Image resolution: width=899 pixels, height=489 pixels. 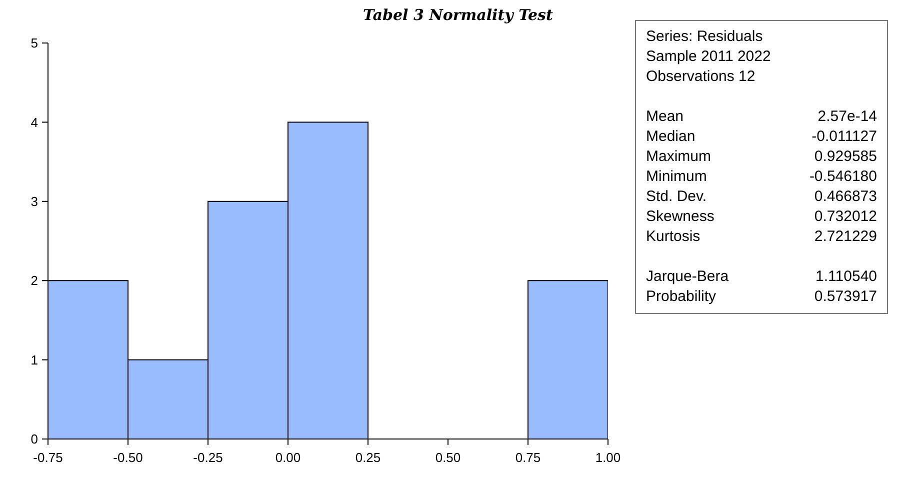 What do you see at coordinates (761, 116) in the screenshot?
I see `text: Mean 2.57e-14` at bounding box center [761, 116].